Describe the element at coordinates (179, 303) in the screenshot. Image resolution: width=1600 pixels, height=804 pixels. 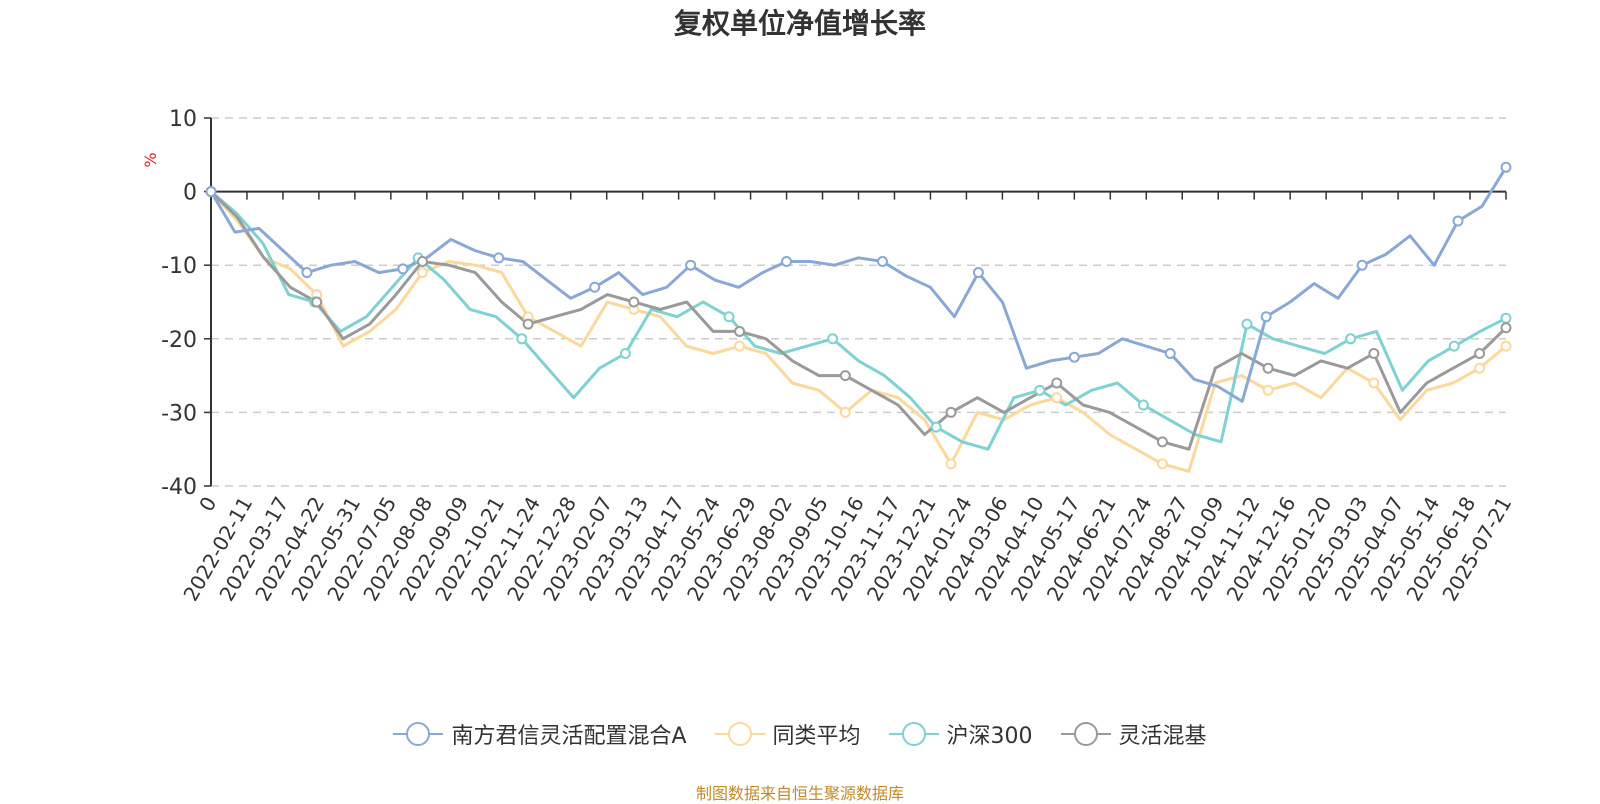
I see `y-tick-labels: 10 0 -10 -20 -30 -40` at that location.